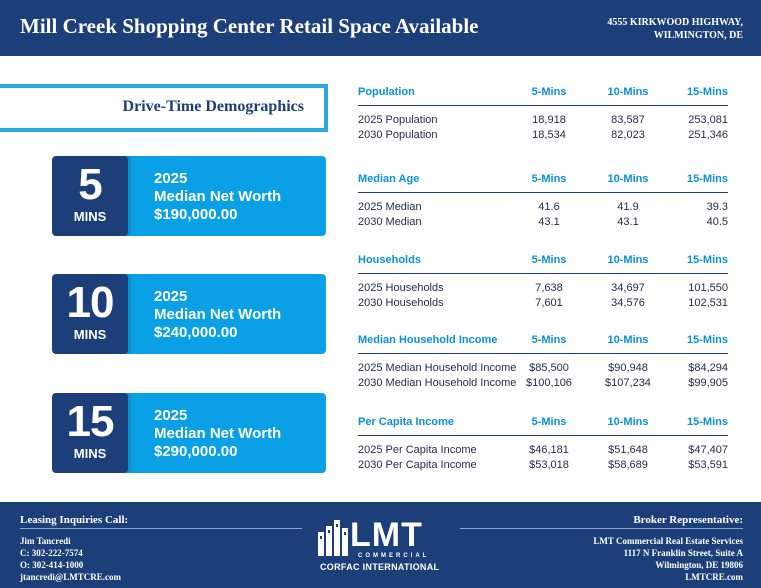 This screenshot has width=761, height=588. I want to click on leasing-title: Leasing Inquiries Call:, so click(74, 520).